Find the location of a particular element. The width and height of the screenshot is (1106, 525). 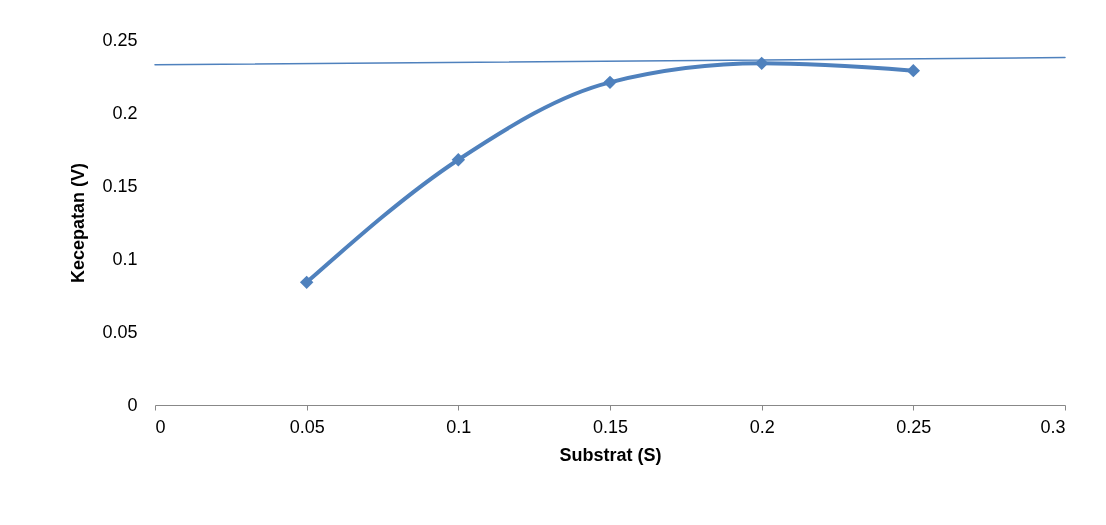

y-tick-label: 0 is located at coordinates (132, 404).